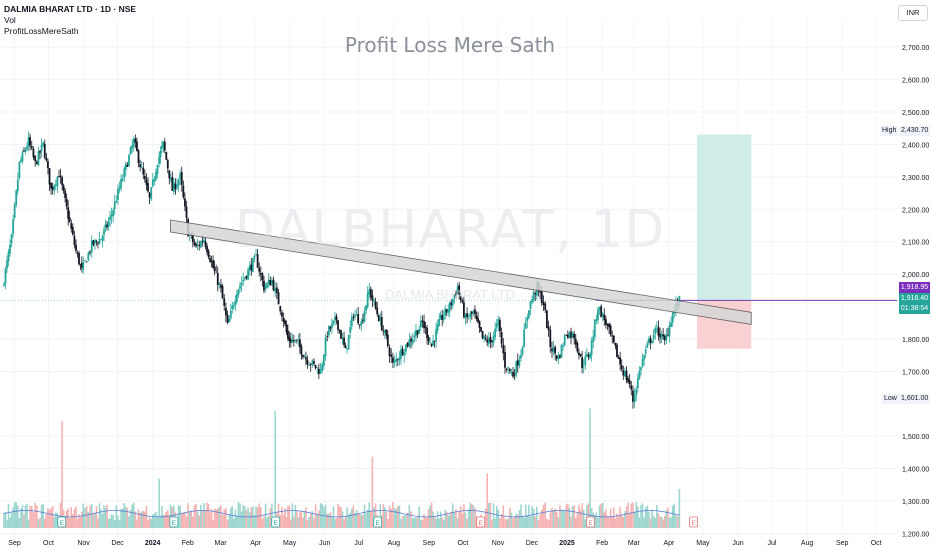  What do you see at coordinates (358, 543) in the screenshot?
I see `time-tick-label: Jul` at bounding box center [358, 543].